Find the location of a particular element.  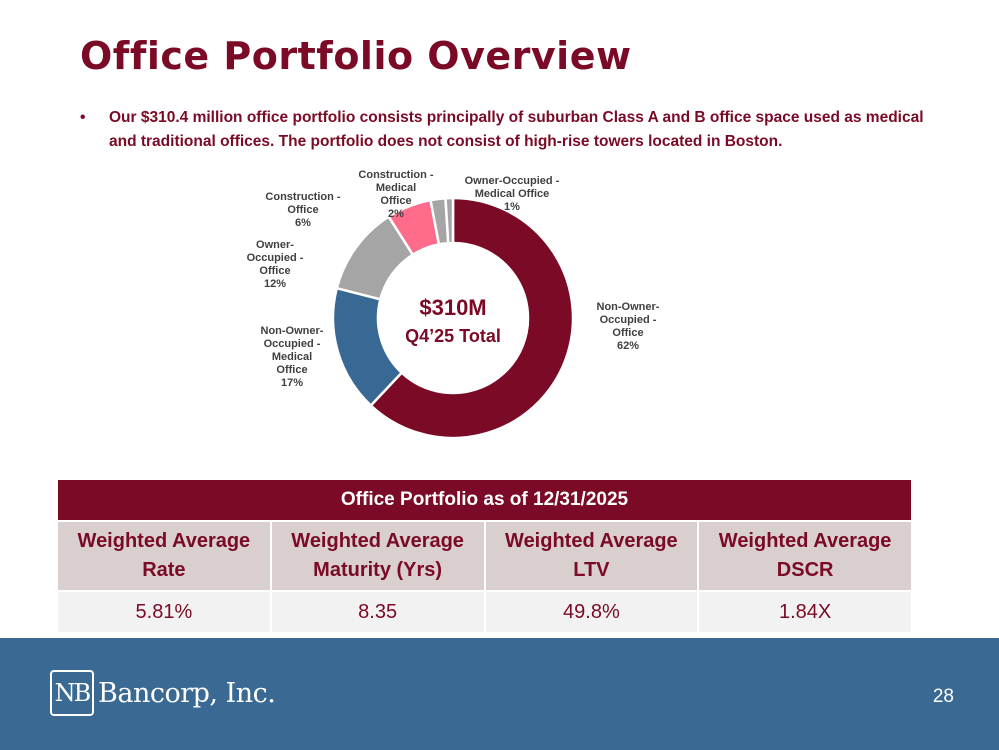

table-row: 5.81% 8.35 49.8% 1.84X is located at coordinates (484, 611).